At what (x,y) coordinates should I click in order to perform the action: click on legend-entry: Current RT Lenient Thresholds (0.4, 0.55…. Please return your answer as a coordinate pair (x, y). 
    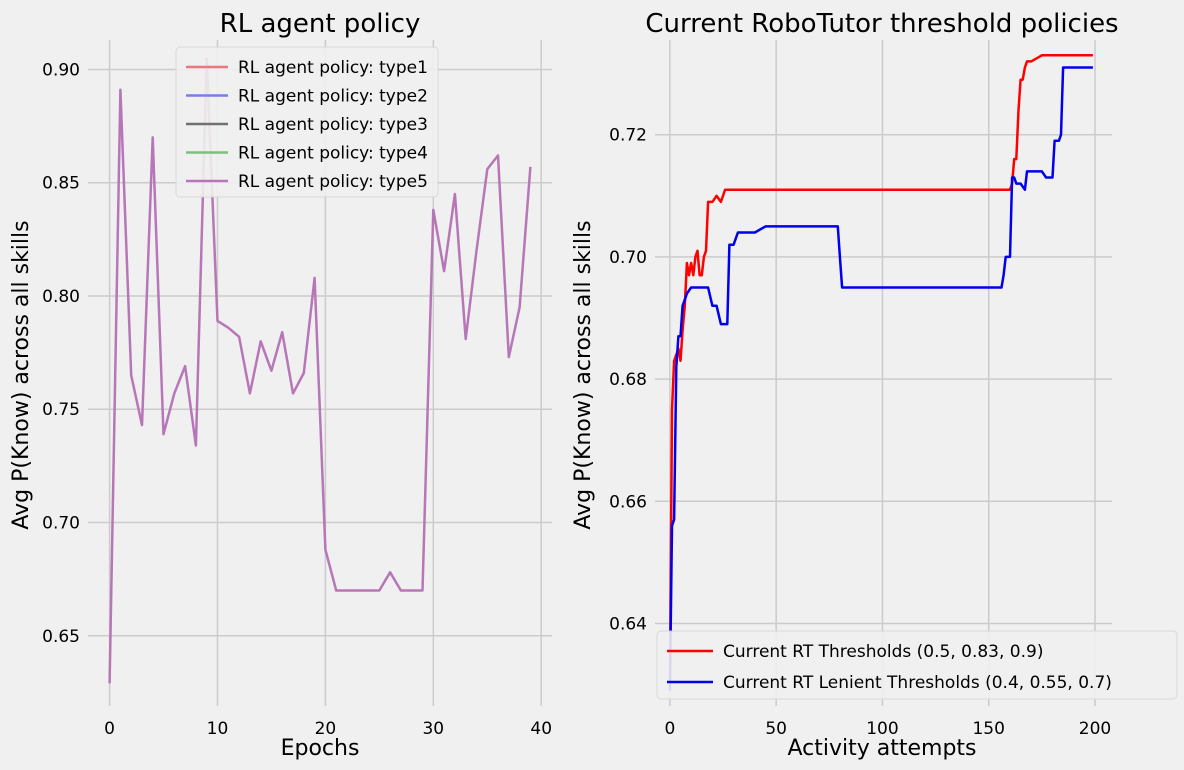
    Looking at the image, I should click on (917, 683).